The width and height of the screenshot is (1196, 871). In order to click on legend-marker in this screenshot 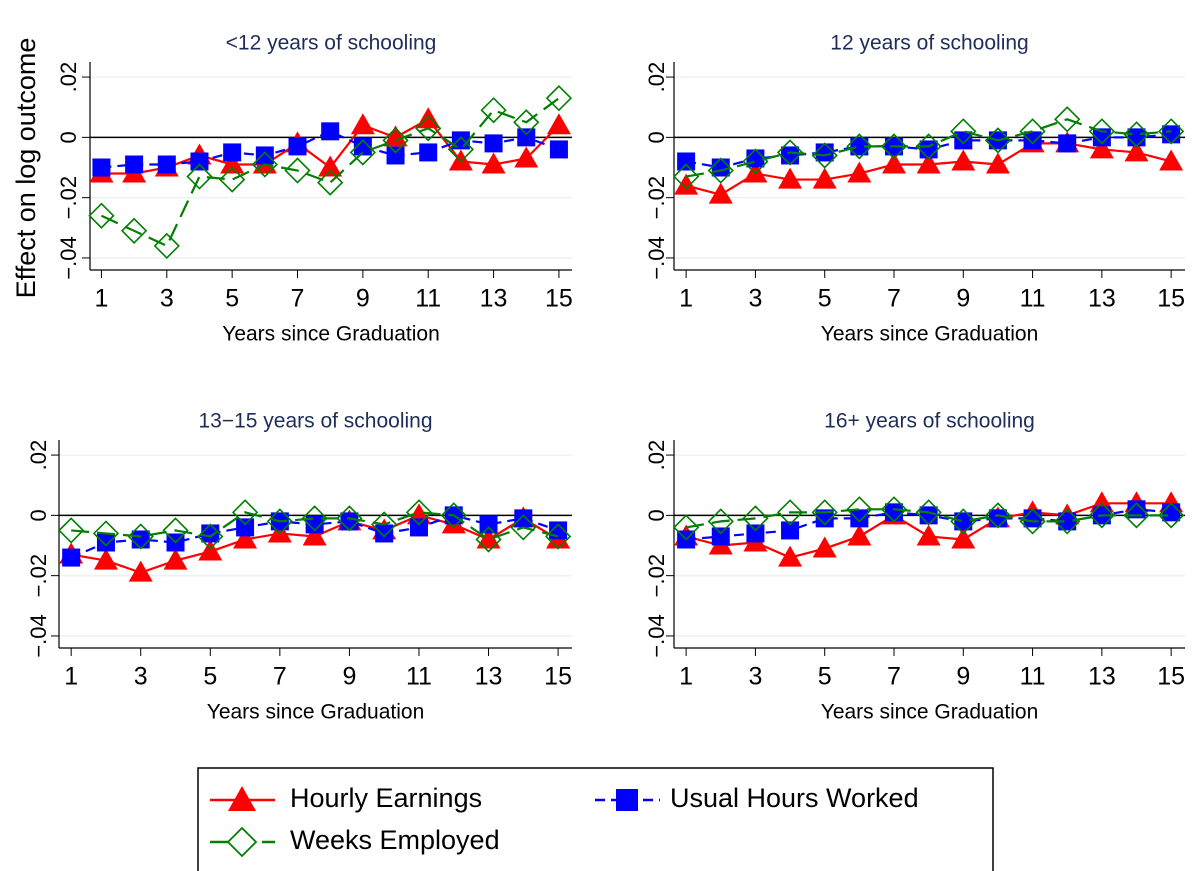, I will do `click(627, 800)`.